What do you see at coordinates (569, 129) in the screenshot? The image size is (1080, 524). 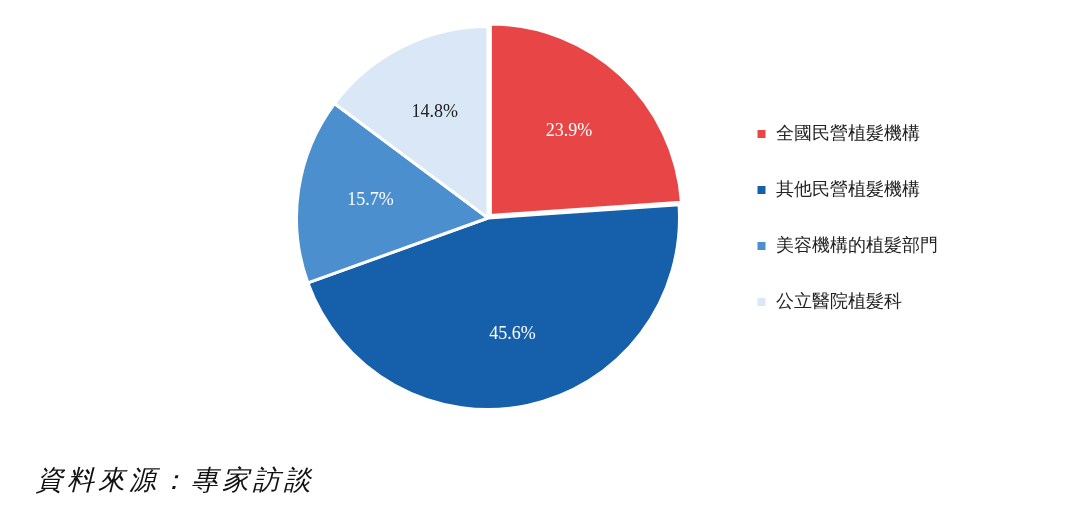 I see `data-label: 23.9%` at bounding box center [569, 129].